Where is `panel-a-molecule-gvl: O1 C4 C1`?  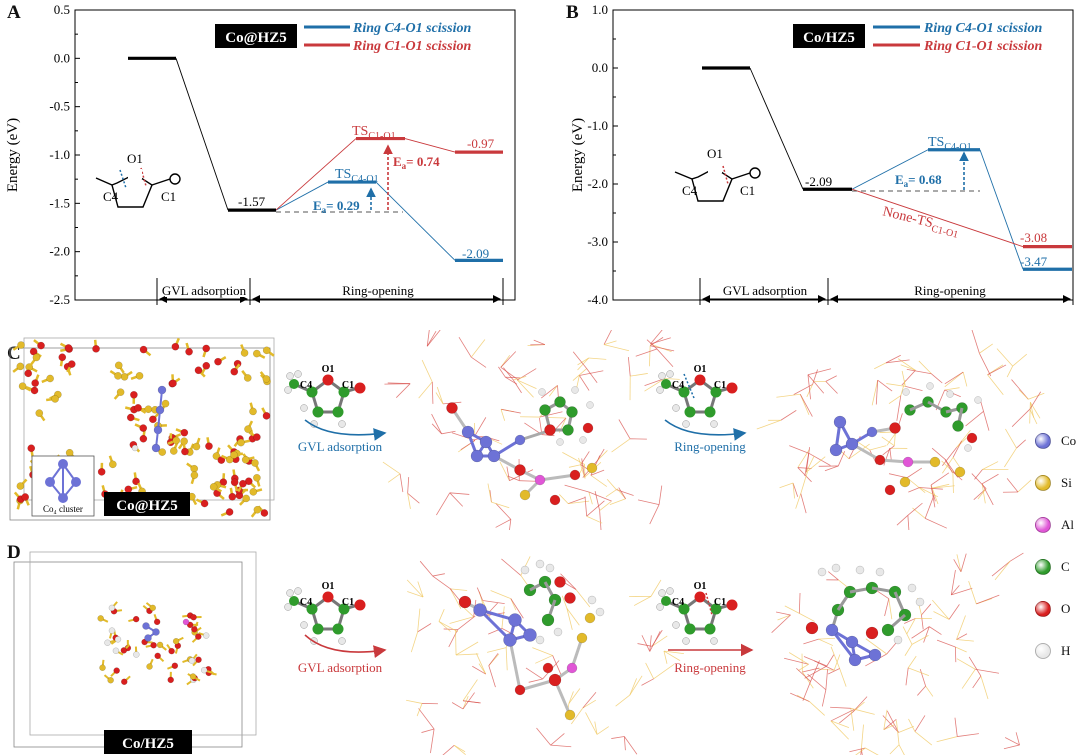
panel-a-molecule-gvl: O1 C4 C1 is located at coordinates (138, 179).